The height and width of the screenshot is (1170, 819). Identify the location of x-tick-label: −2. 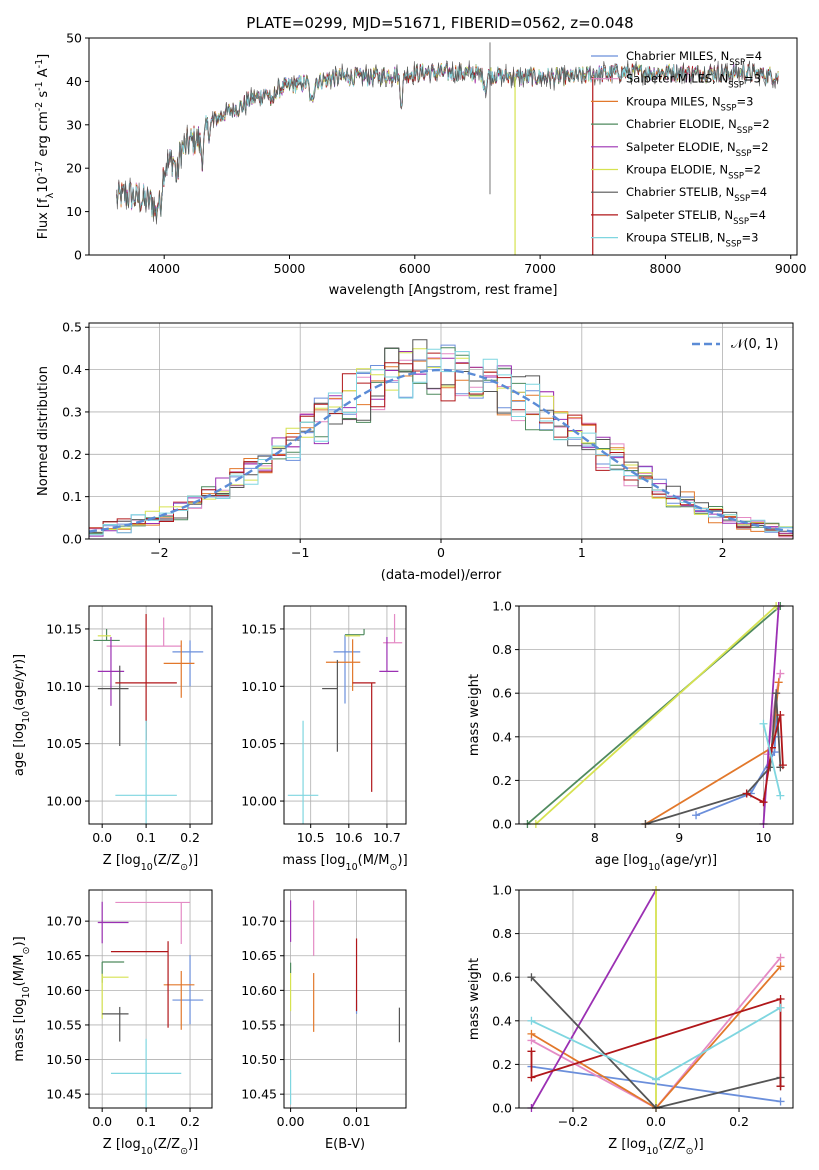
(159, 552).